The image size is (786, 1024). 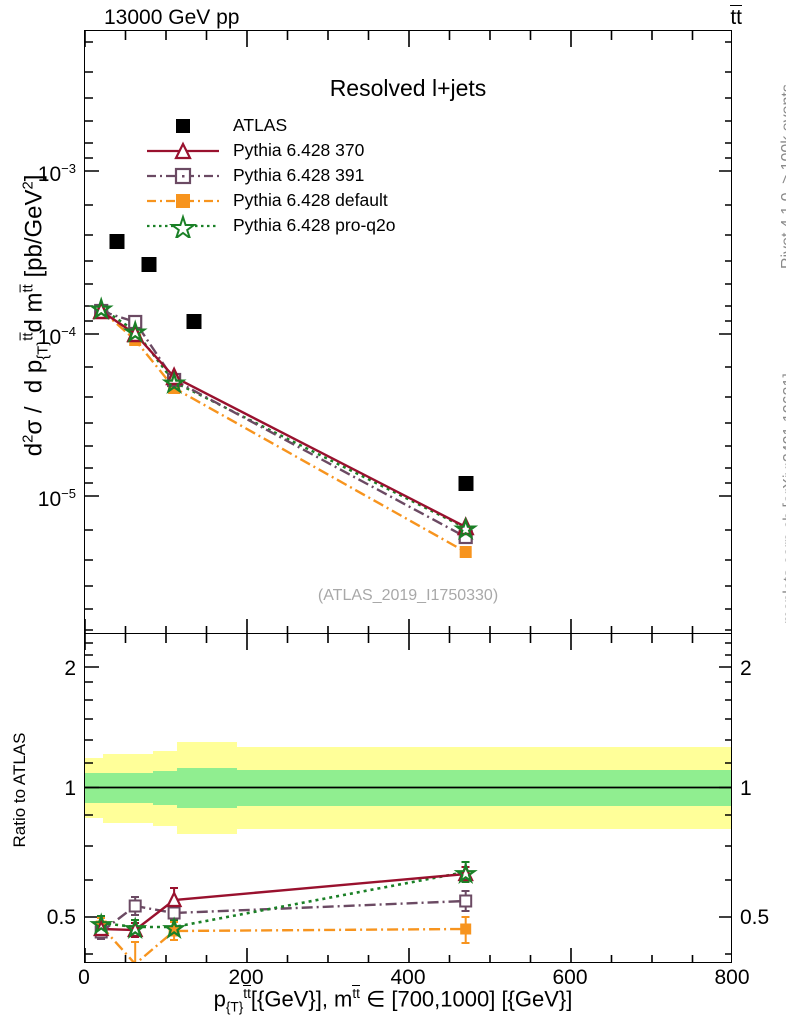 What do you see at coordinates (183, 176) in the screenshot?
I see `legend-key-p391` at bounding box center [183, 176].